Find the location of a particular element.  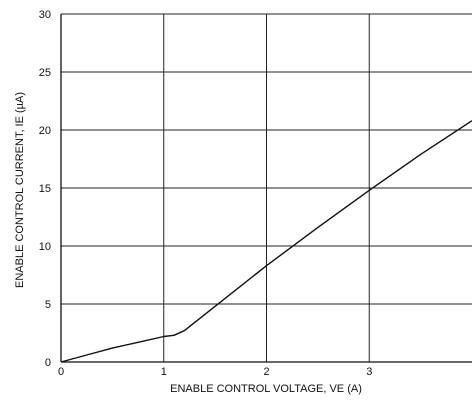

y-tick-label: 30 is located at coordinates (45, 15).